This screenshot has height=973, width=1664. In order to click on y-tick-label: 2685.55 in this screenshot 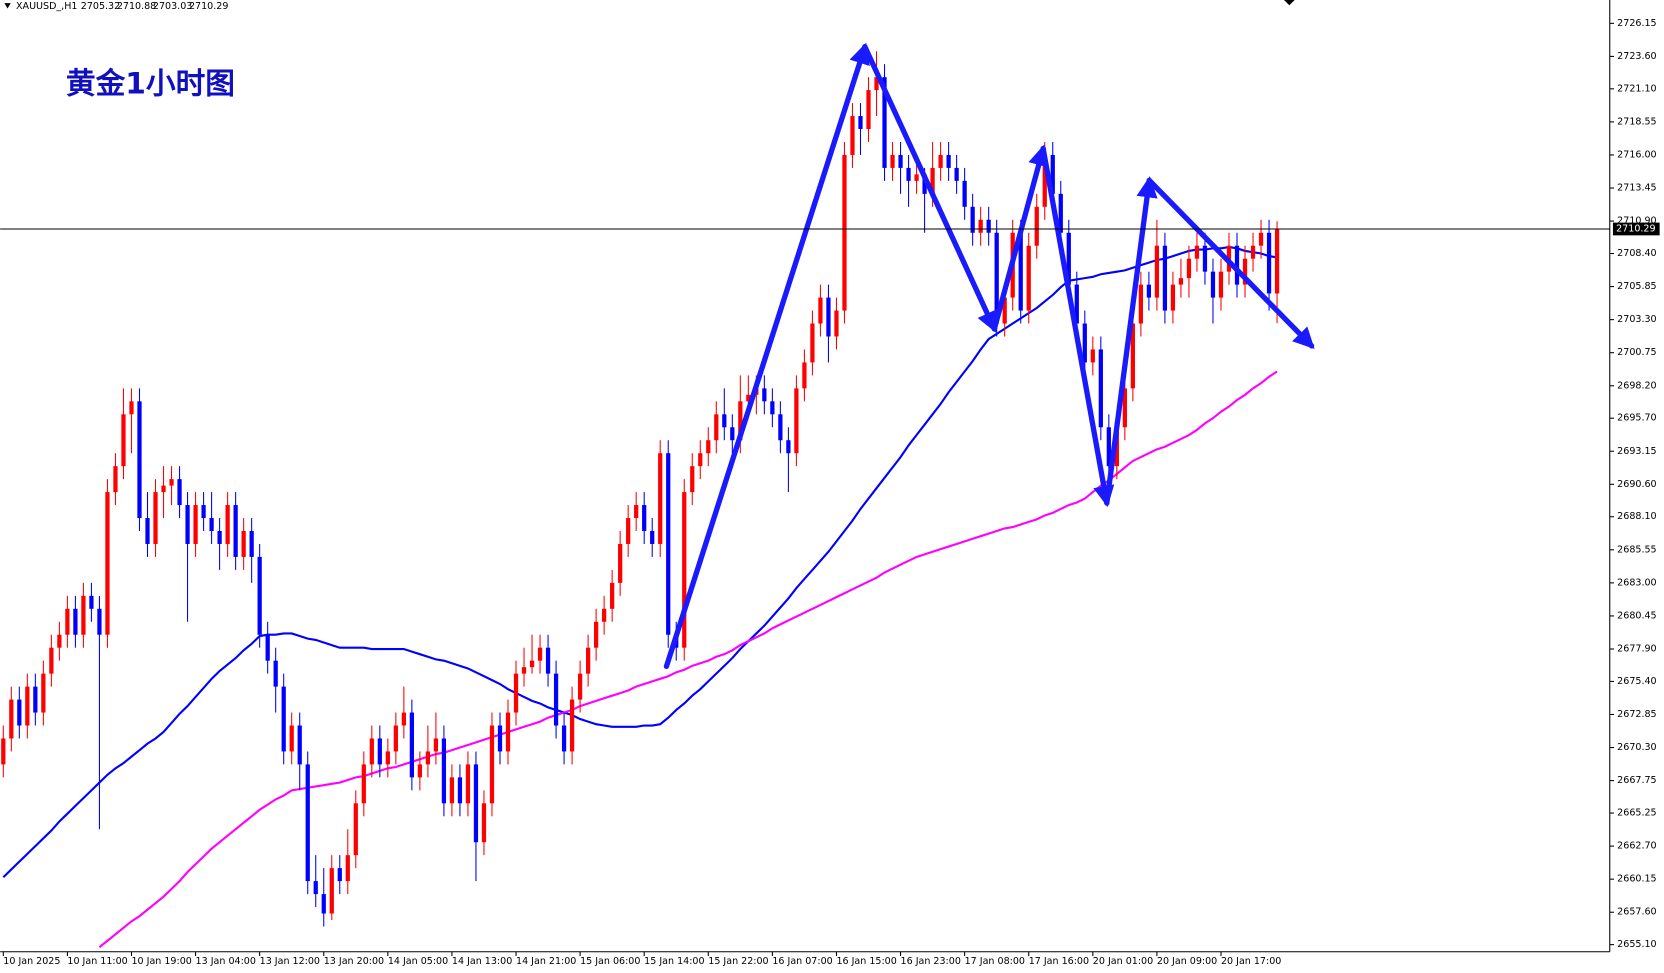, I will do `click(1636, 549)`.